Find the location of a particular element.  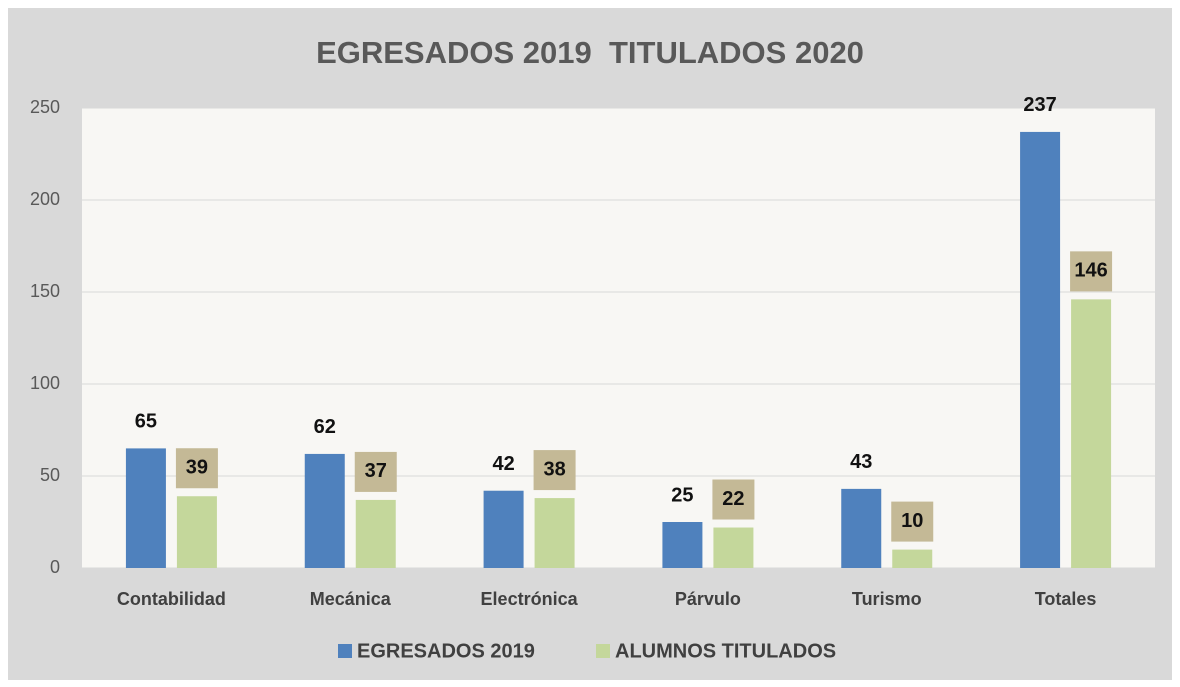

y-tick-label: 150 is located at coordinates (45, 291).